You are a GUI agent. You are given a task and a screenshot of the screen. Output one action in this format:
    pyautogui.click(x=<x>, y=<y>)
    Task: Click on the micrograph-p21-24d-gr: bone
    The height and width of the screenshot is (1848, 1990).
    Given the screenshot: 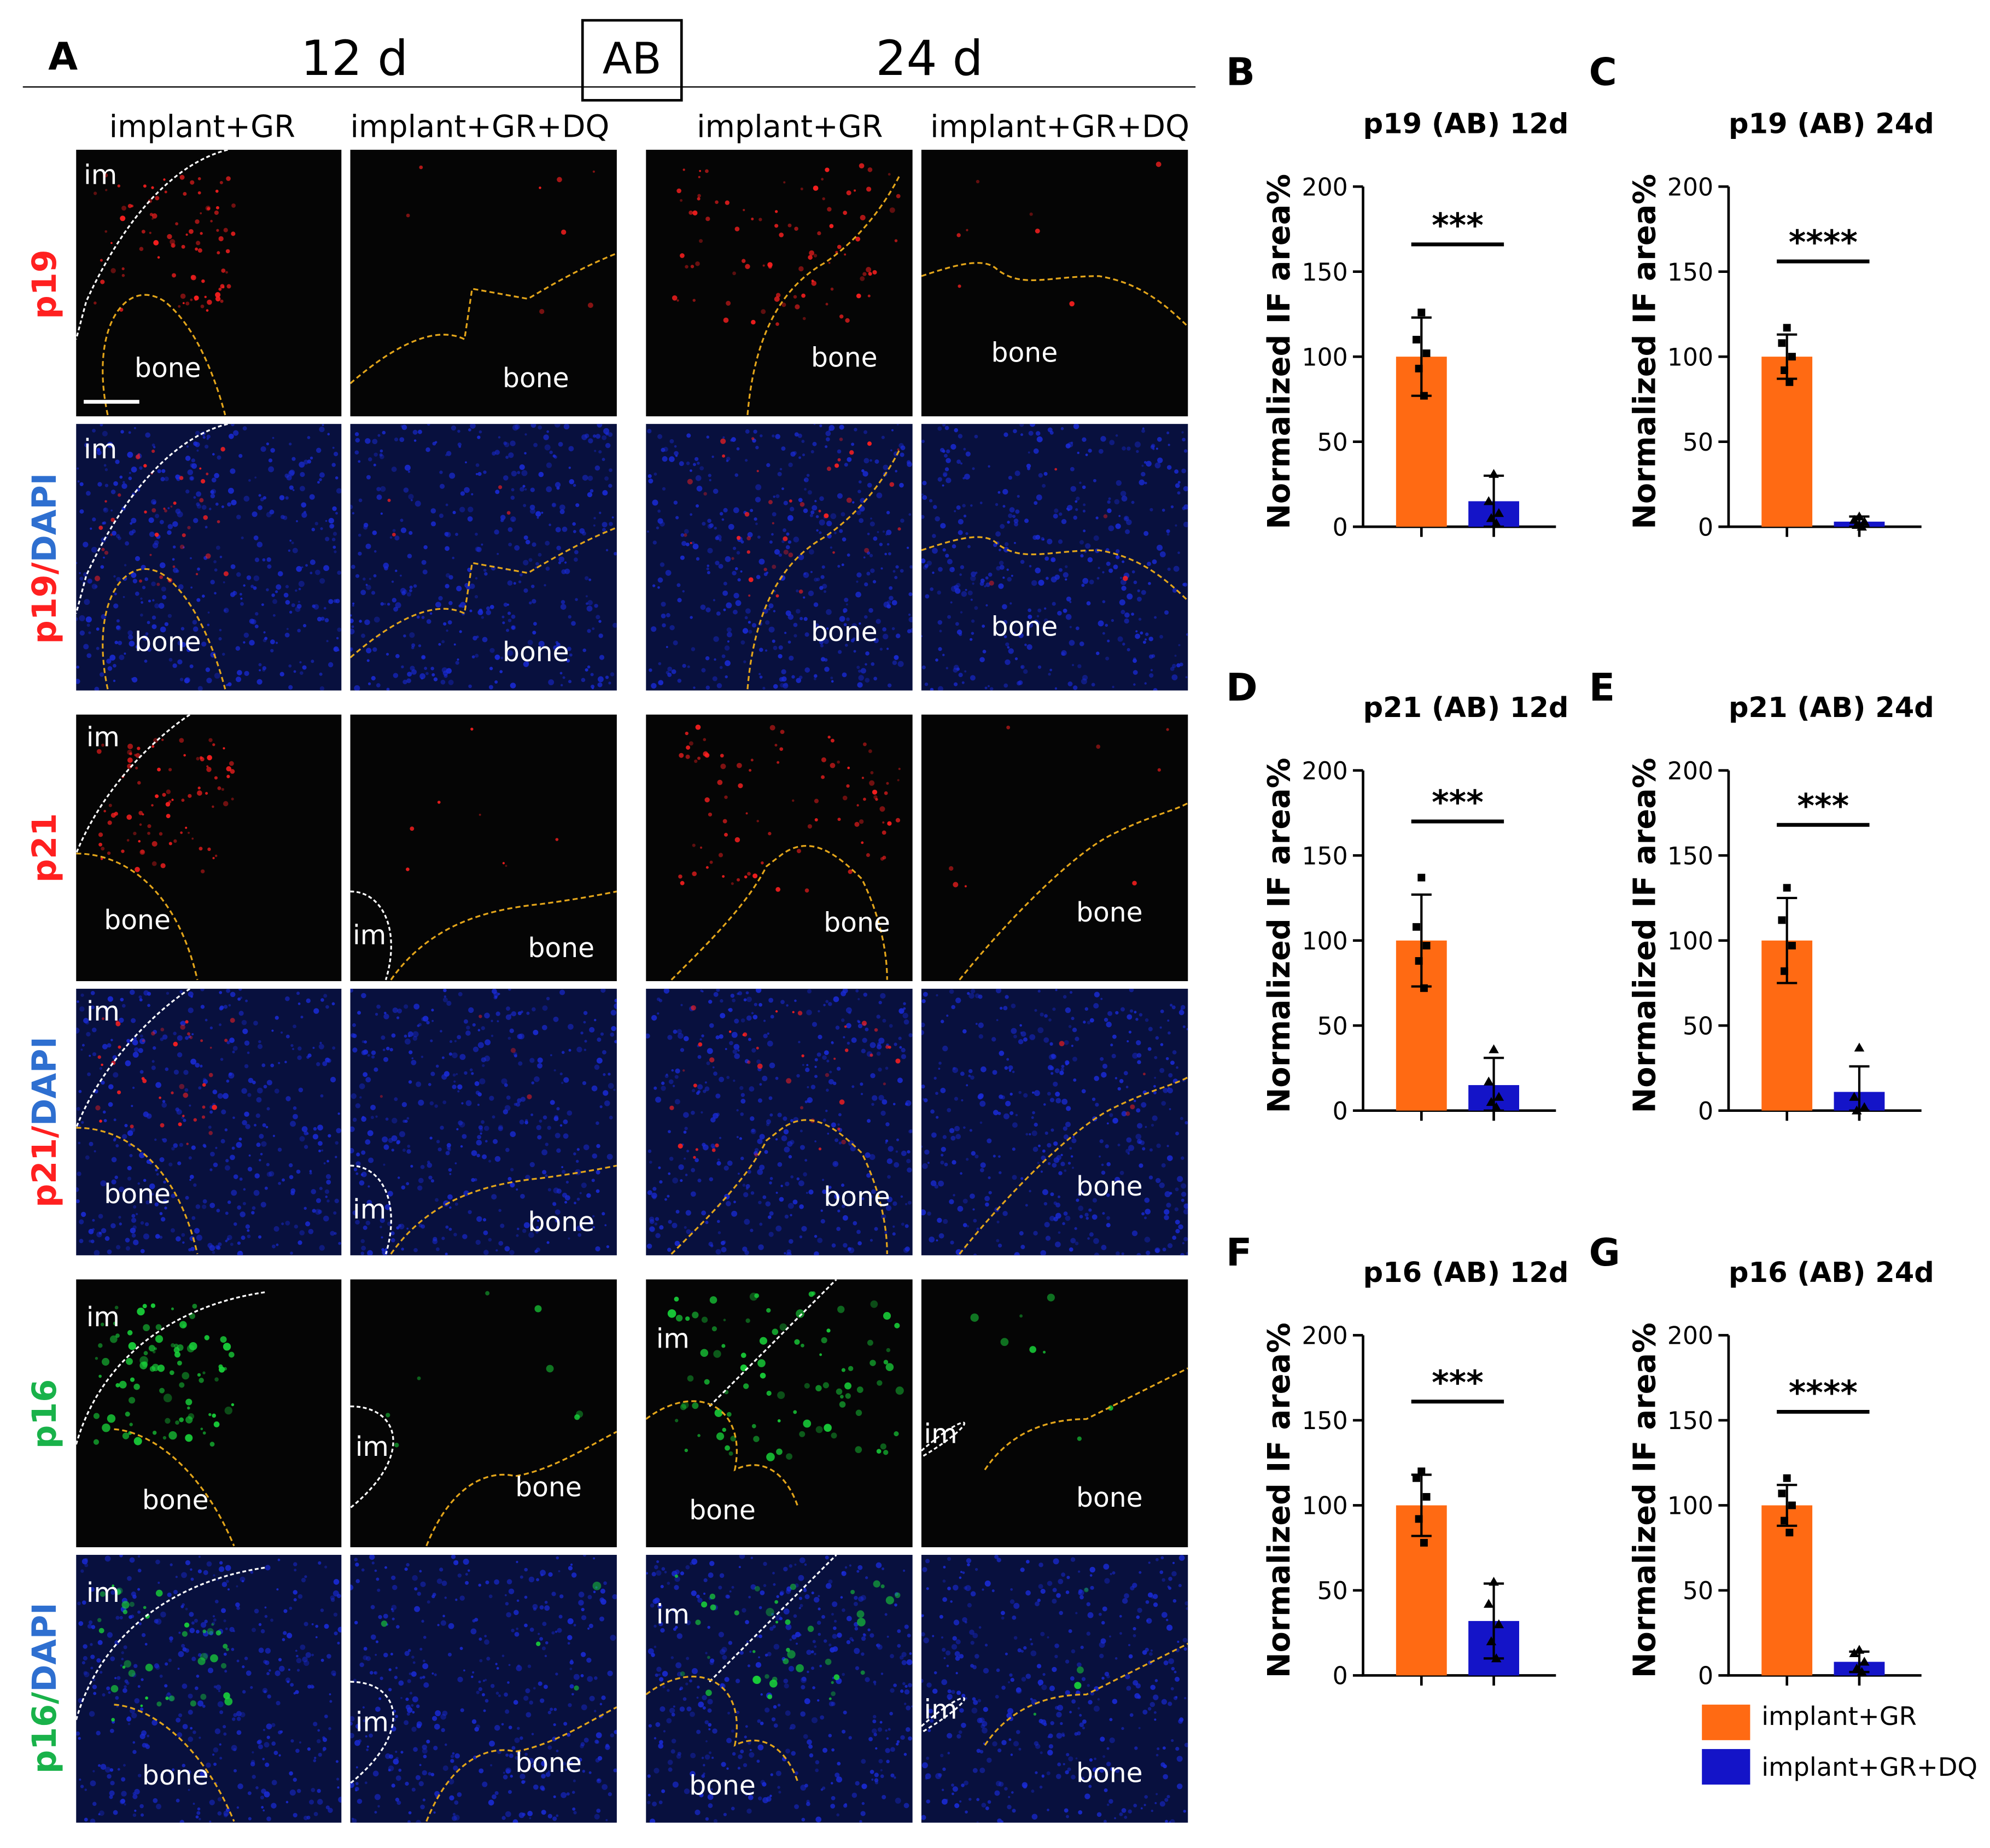 What is the action you would take?
    pyautogui.click(x=779, y=847)
    